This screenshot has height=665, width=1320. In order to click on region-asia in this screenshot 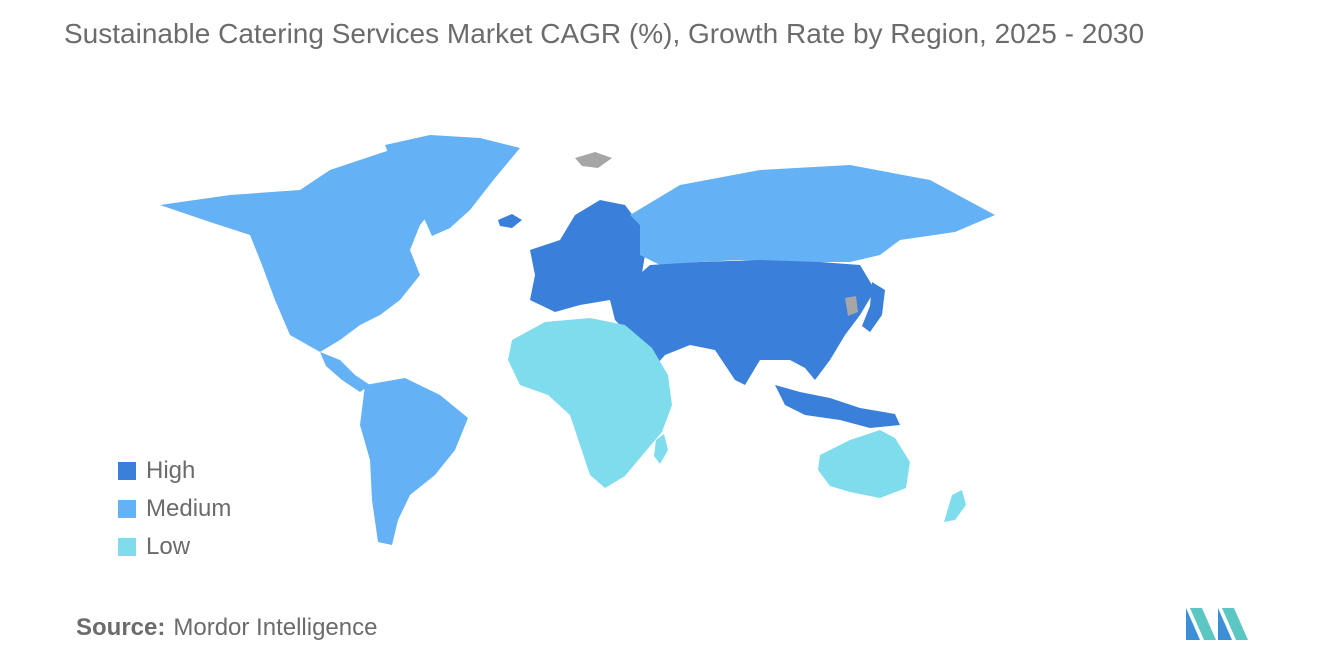, I will do `click(742, 322)`.